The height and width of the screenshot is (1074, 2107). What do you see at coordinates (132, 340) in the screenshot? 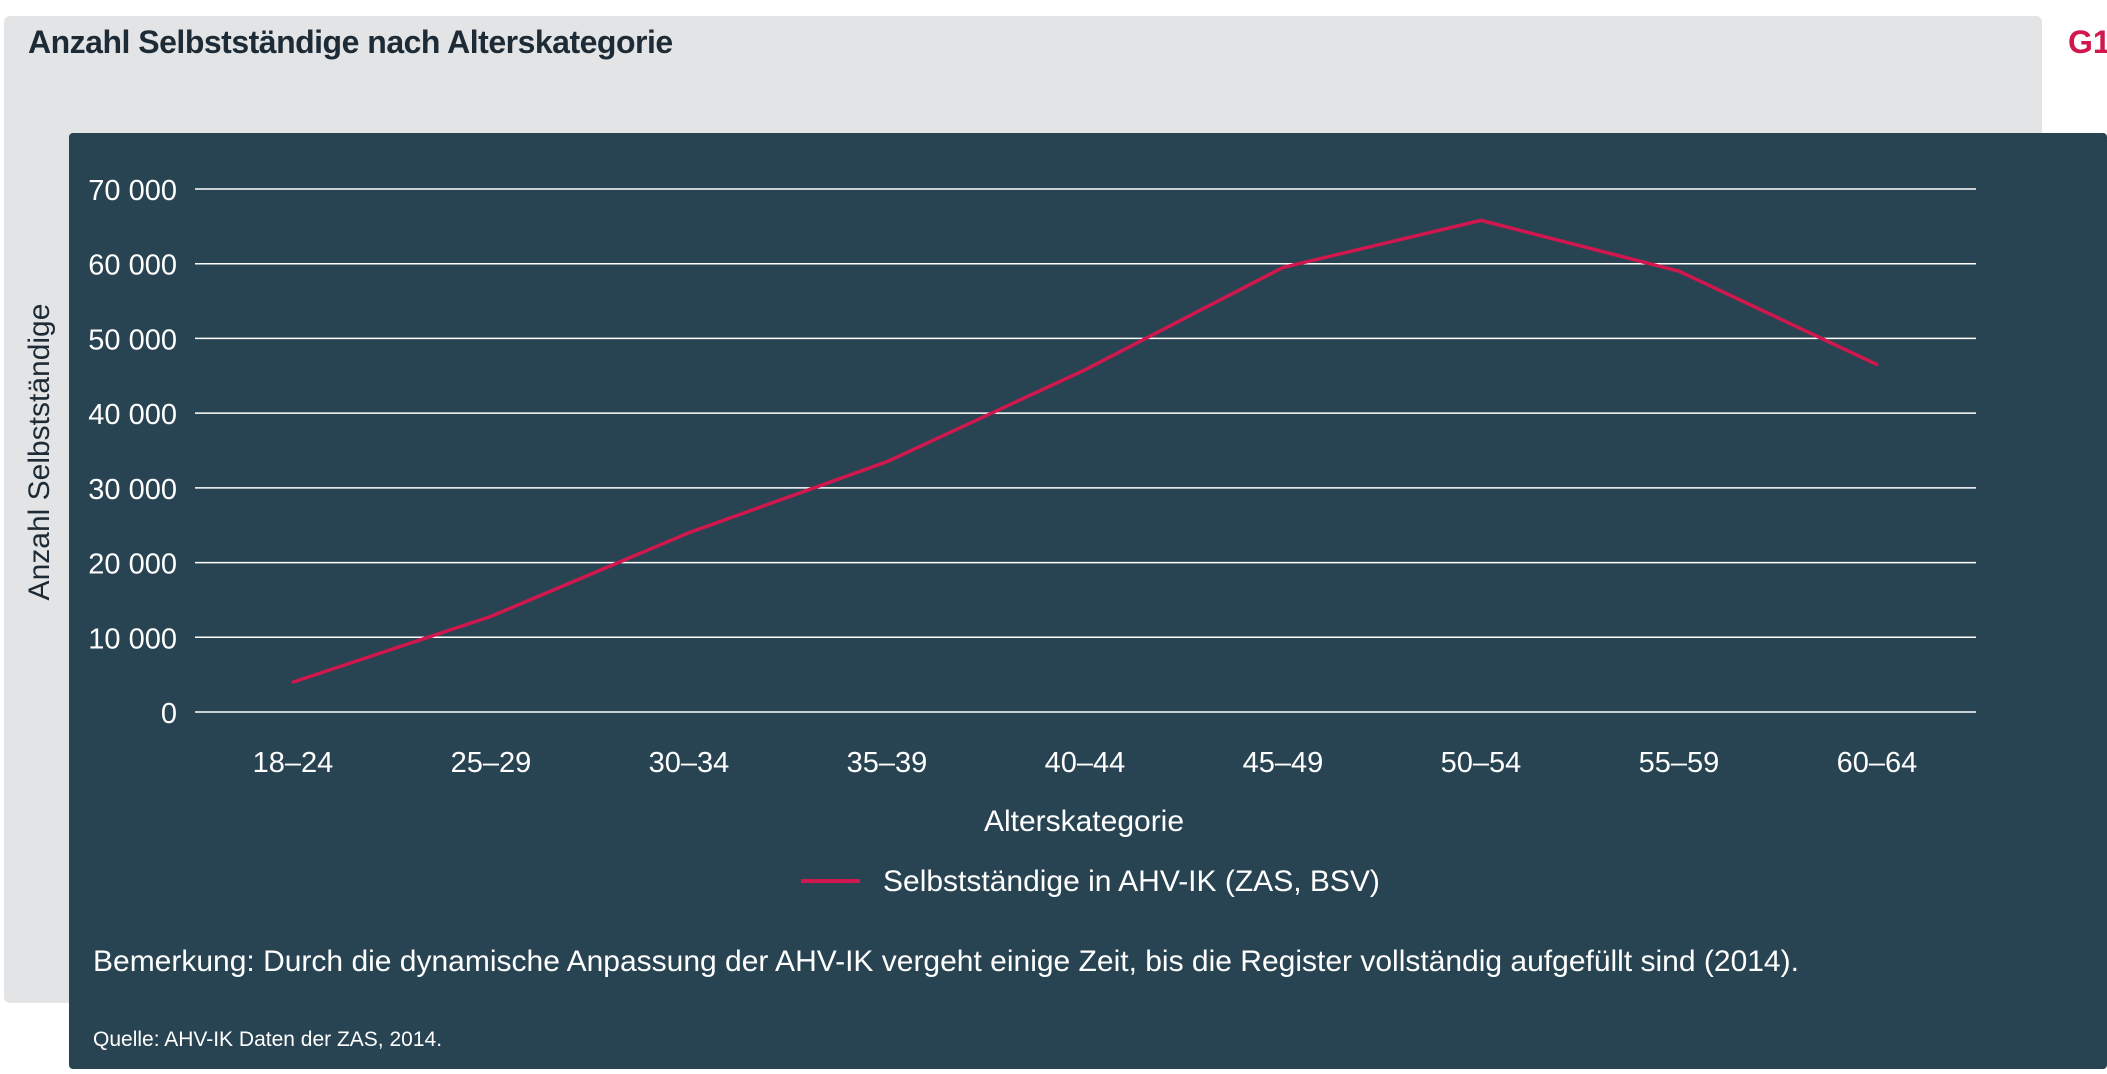
I see `y-tick-label: 50 000` at bounding box center [132, 340].